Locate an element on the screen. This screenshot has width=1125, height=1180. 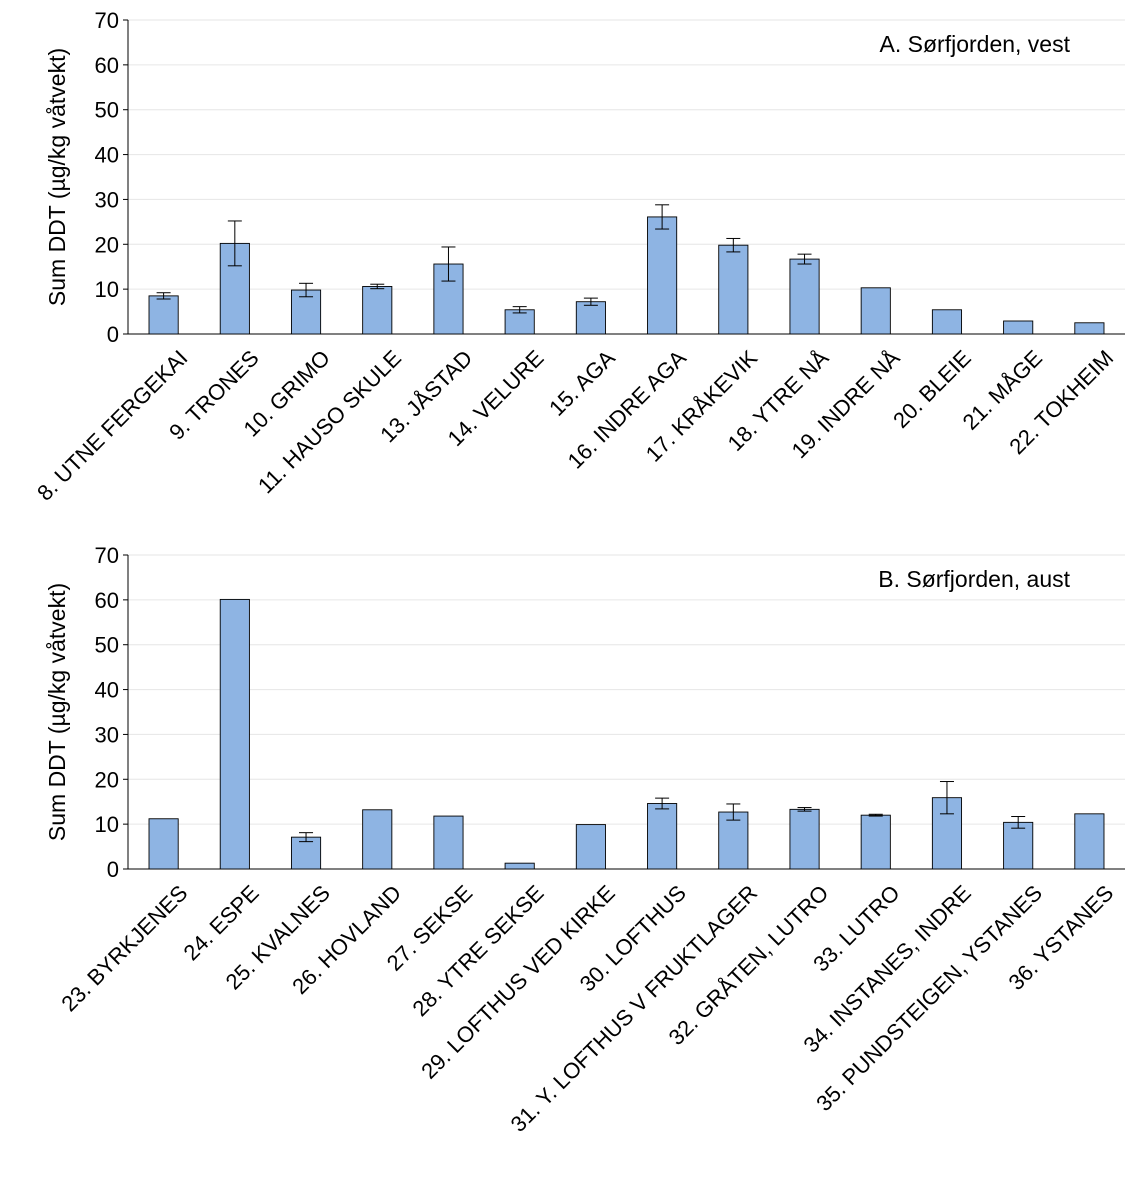
x-category-label: 28. YTRE SEKSE is located at coordinates (477, 950).